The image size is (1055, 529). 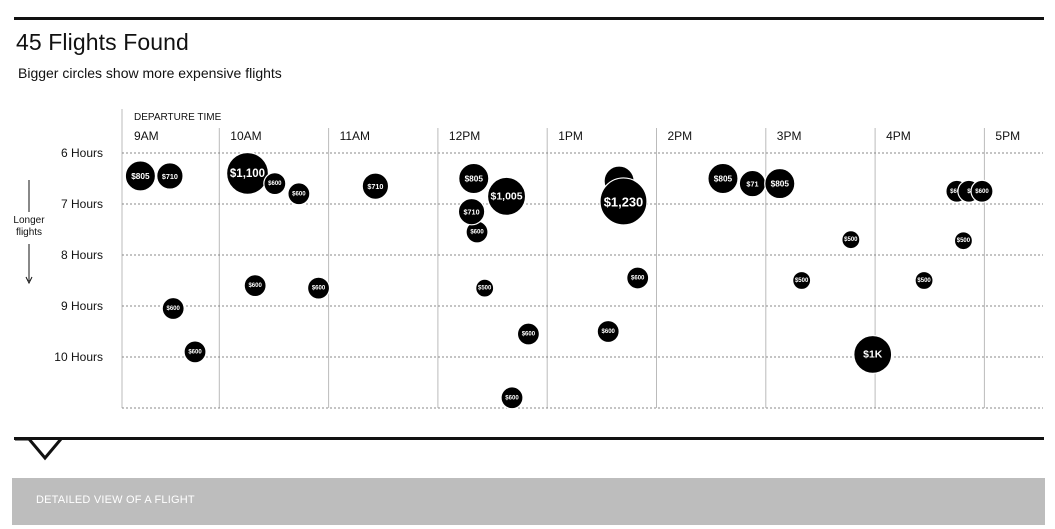 I want to click on y-axis-side-label: Longer flights, so click(x=29, y=232).